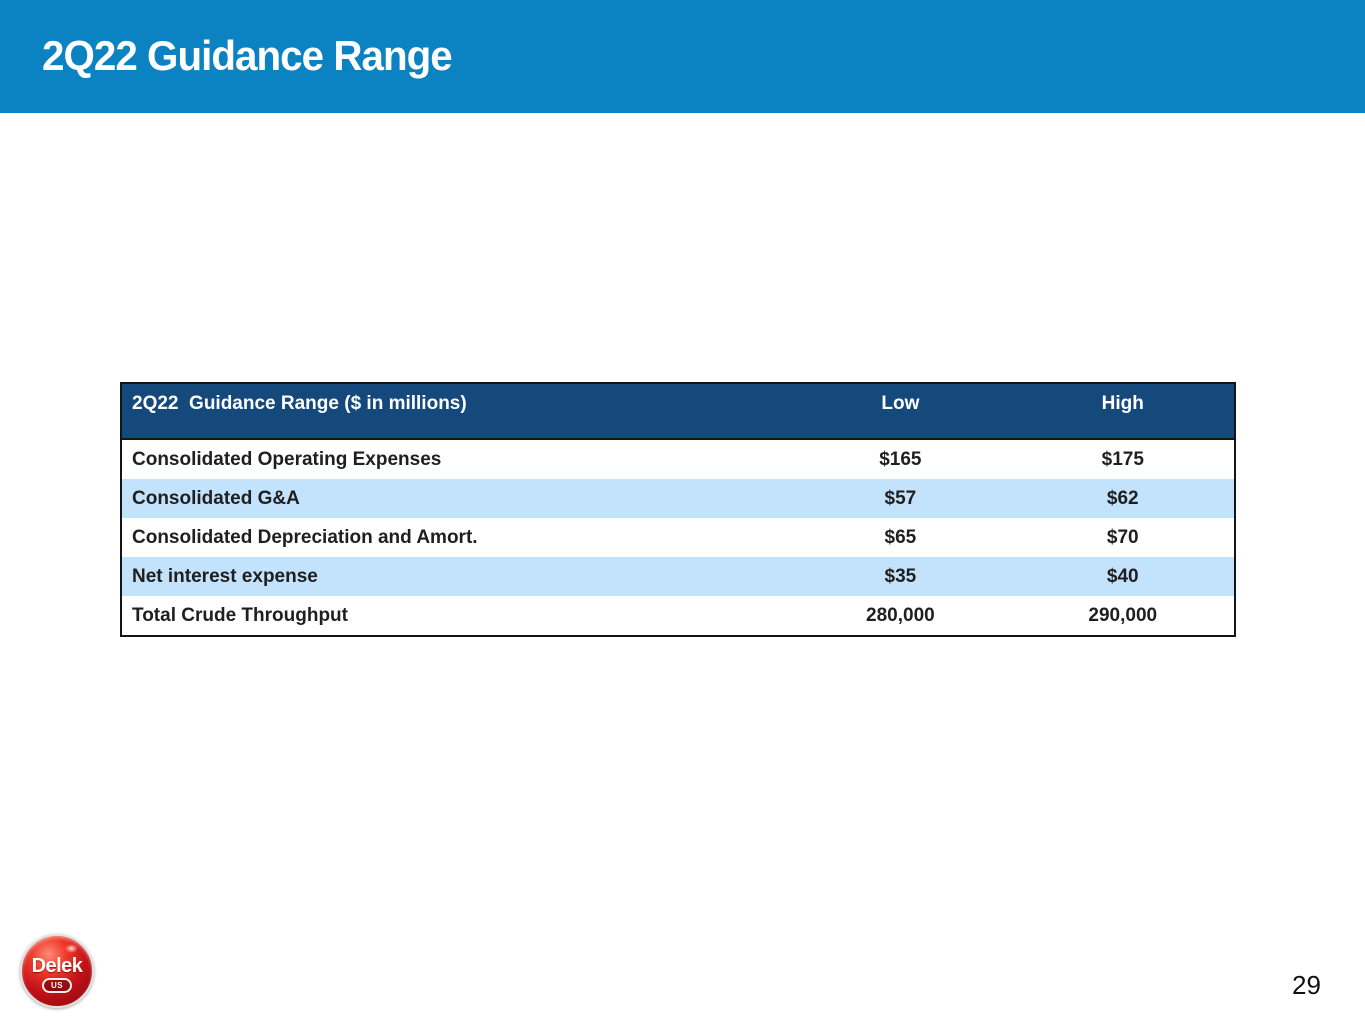 This screenshot has width=1365, height=1024. Describe the element at coordinates (900, 498) in the screenshot. I see `row-low-value: $57` at that location.